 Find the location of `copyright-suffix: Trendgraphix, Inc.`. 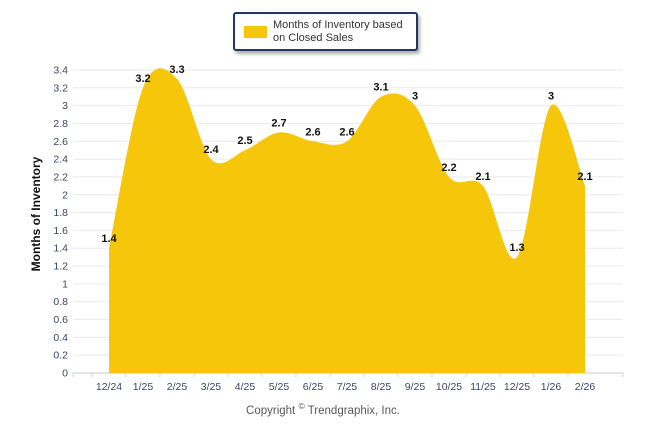

copyright-suffix: Trendgraphix, Inc. is located at coordinates (352, 410).